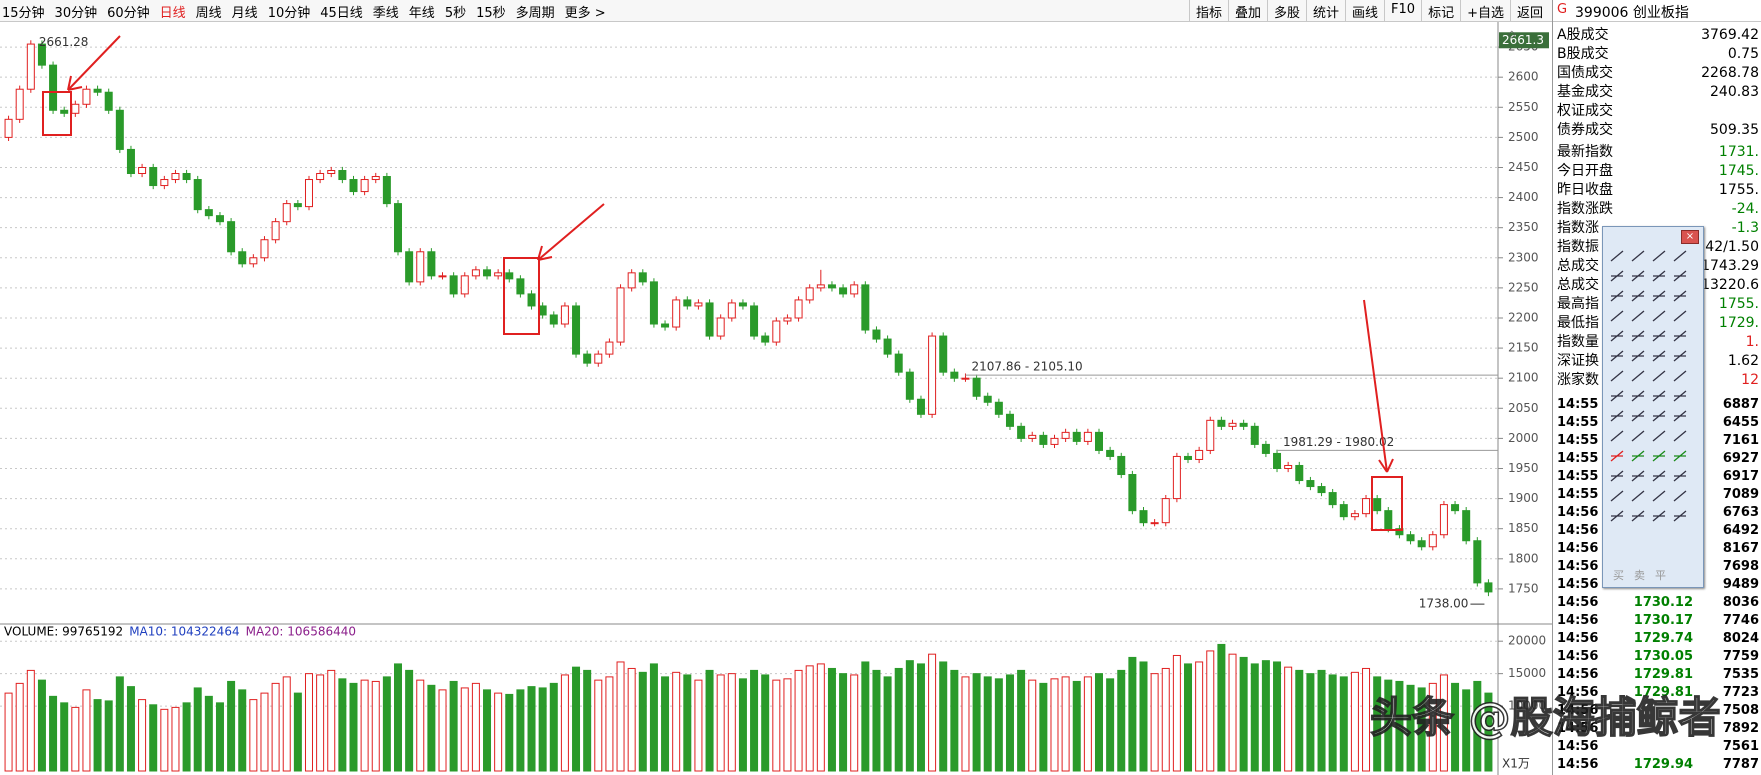  Describe the element at coordinates (23, 13) in the screenshot. I see `period-tab: 15分钟` at that location.